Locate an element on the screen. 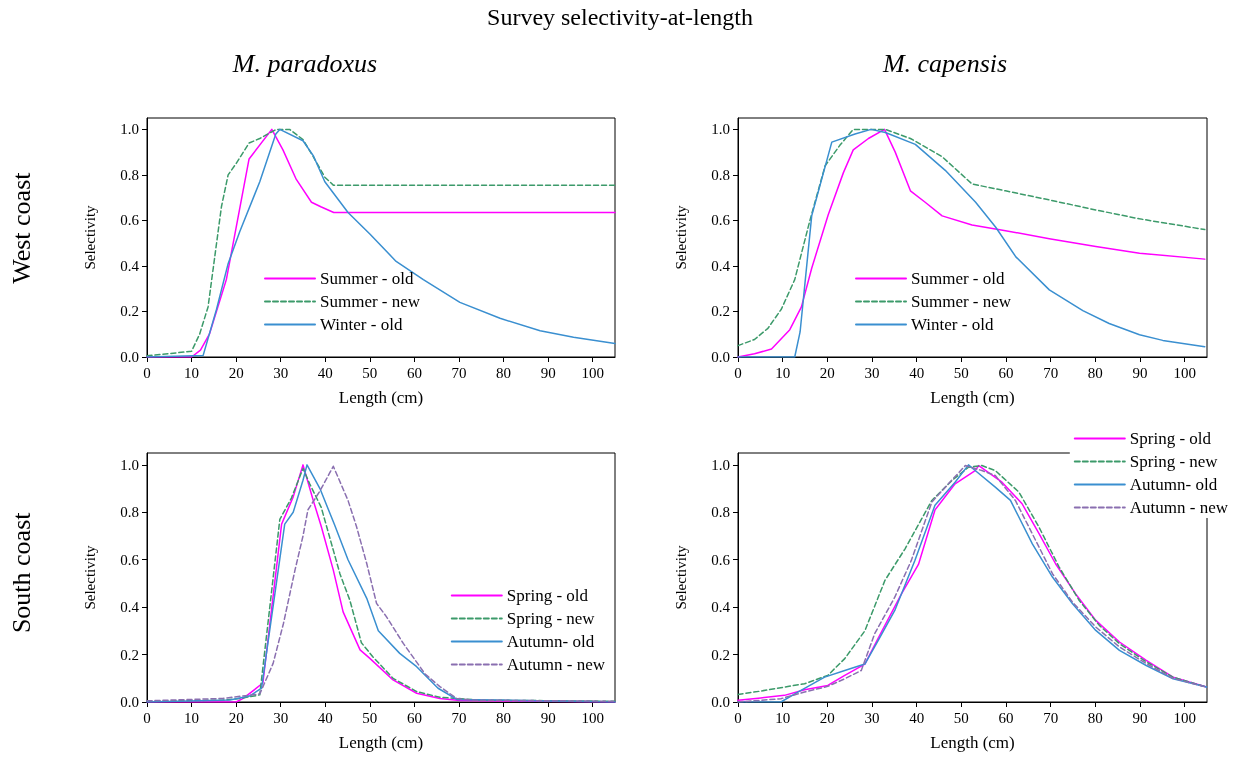  text: West coast is located at coordinates (21, 227).